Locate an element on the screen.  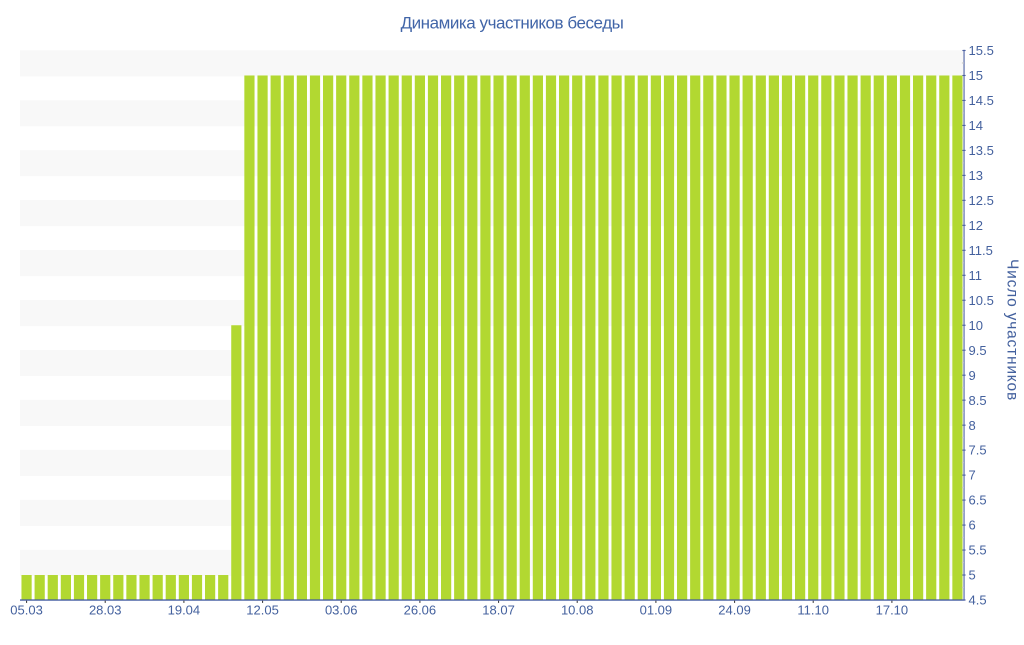
svg-text: 15 is located at coordinates (976, 75).